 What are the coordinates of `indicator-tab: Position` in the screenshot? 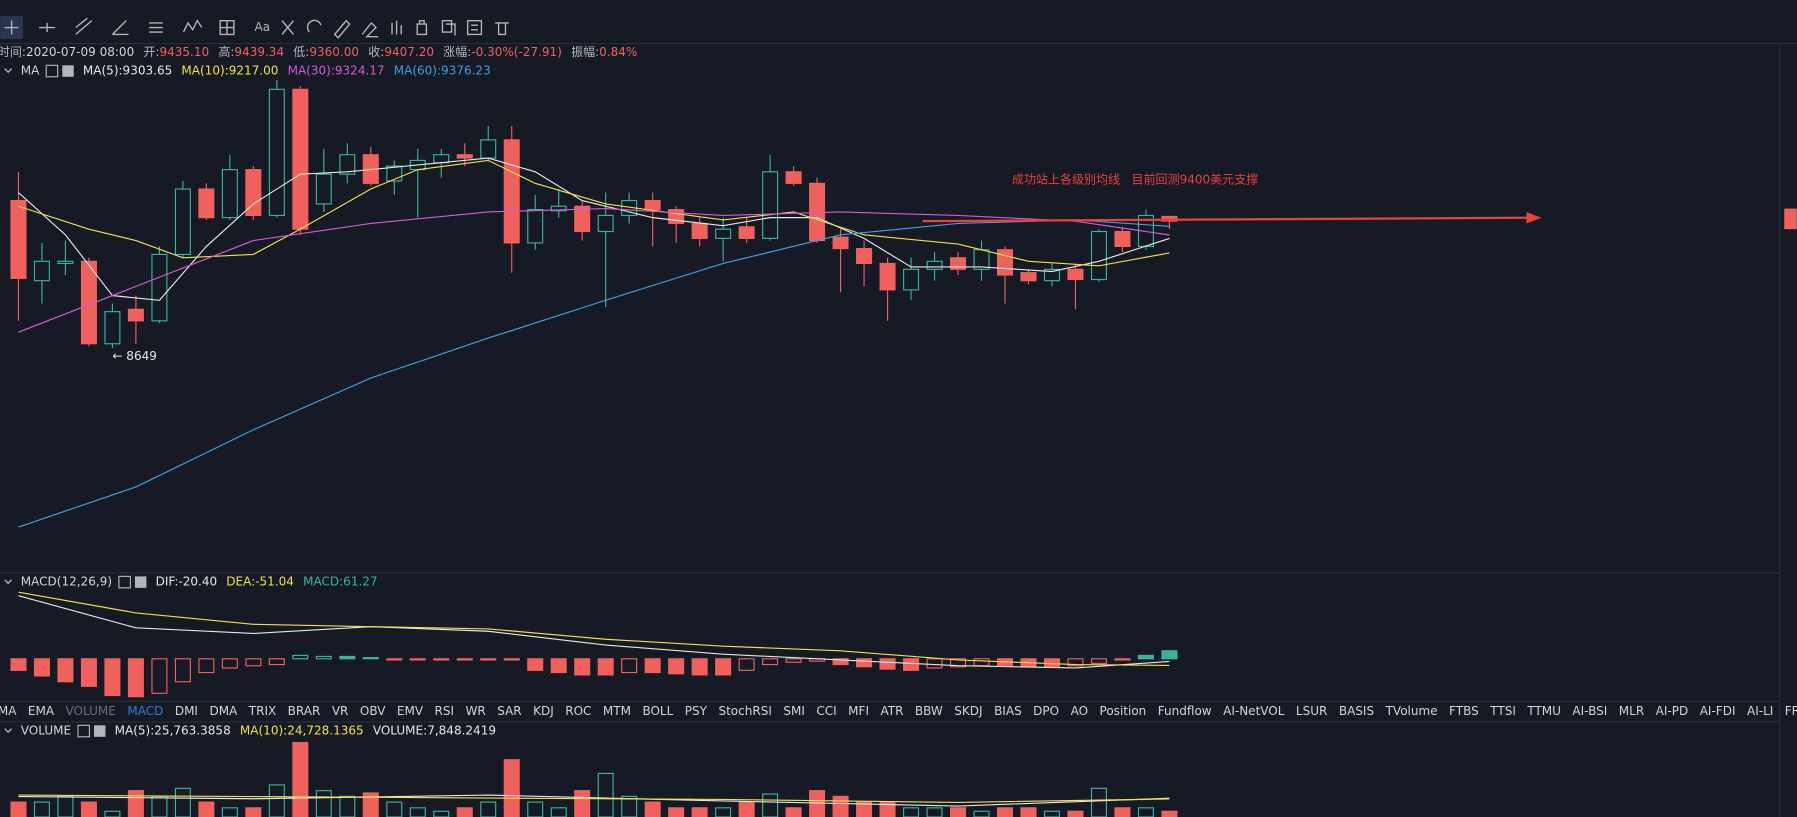 It's located at (1123, 711).